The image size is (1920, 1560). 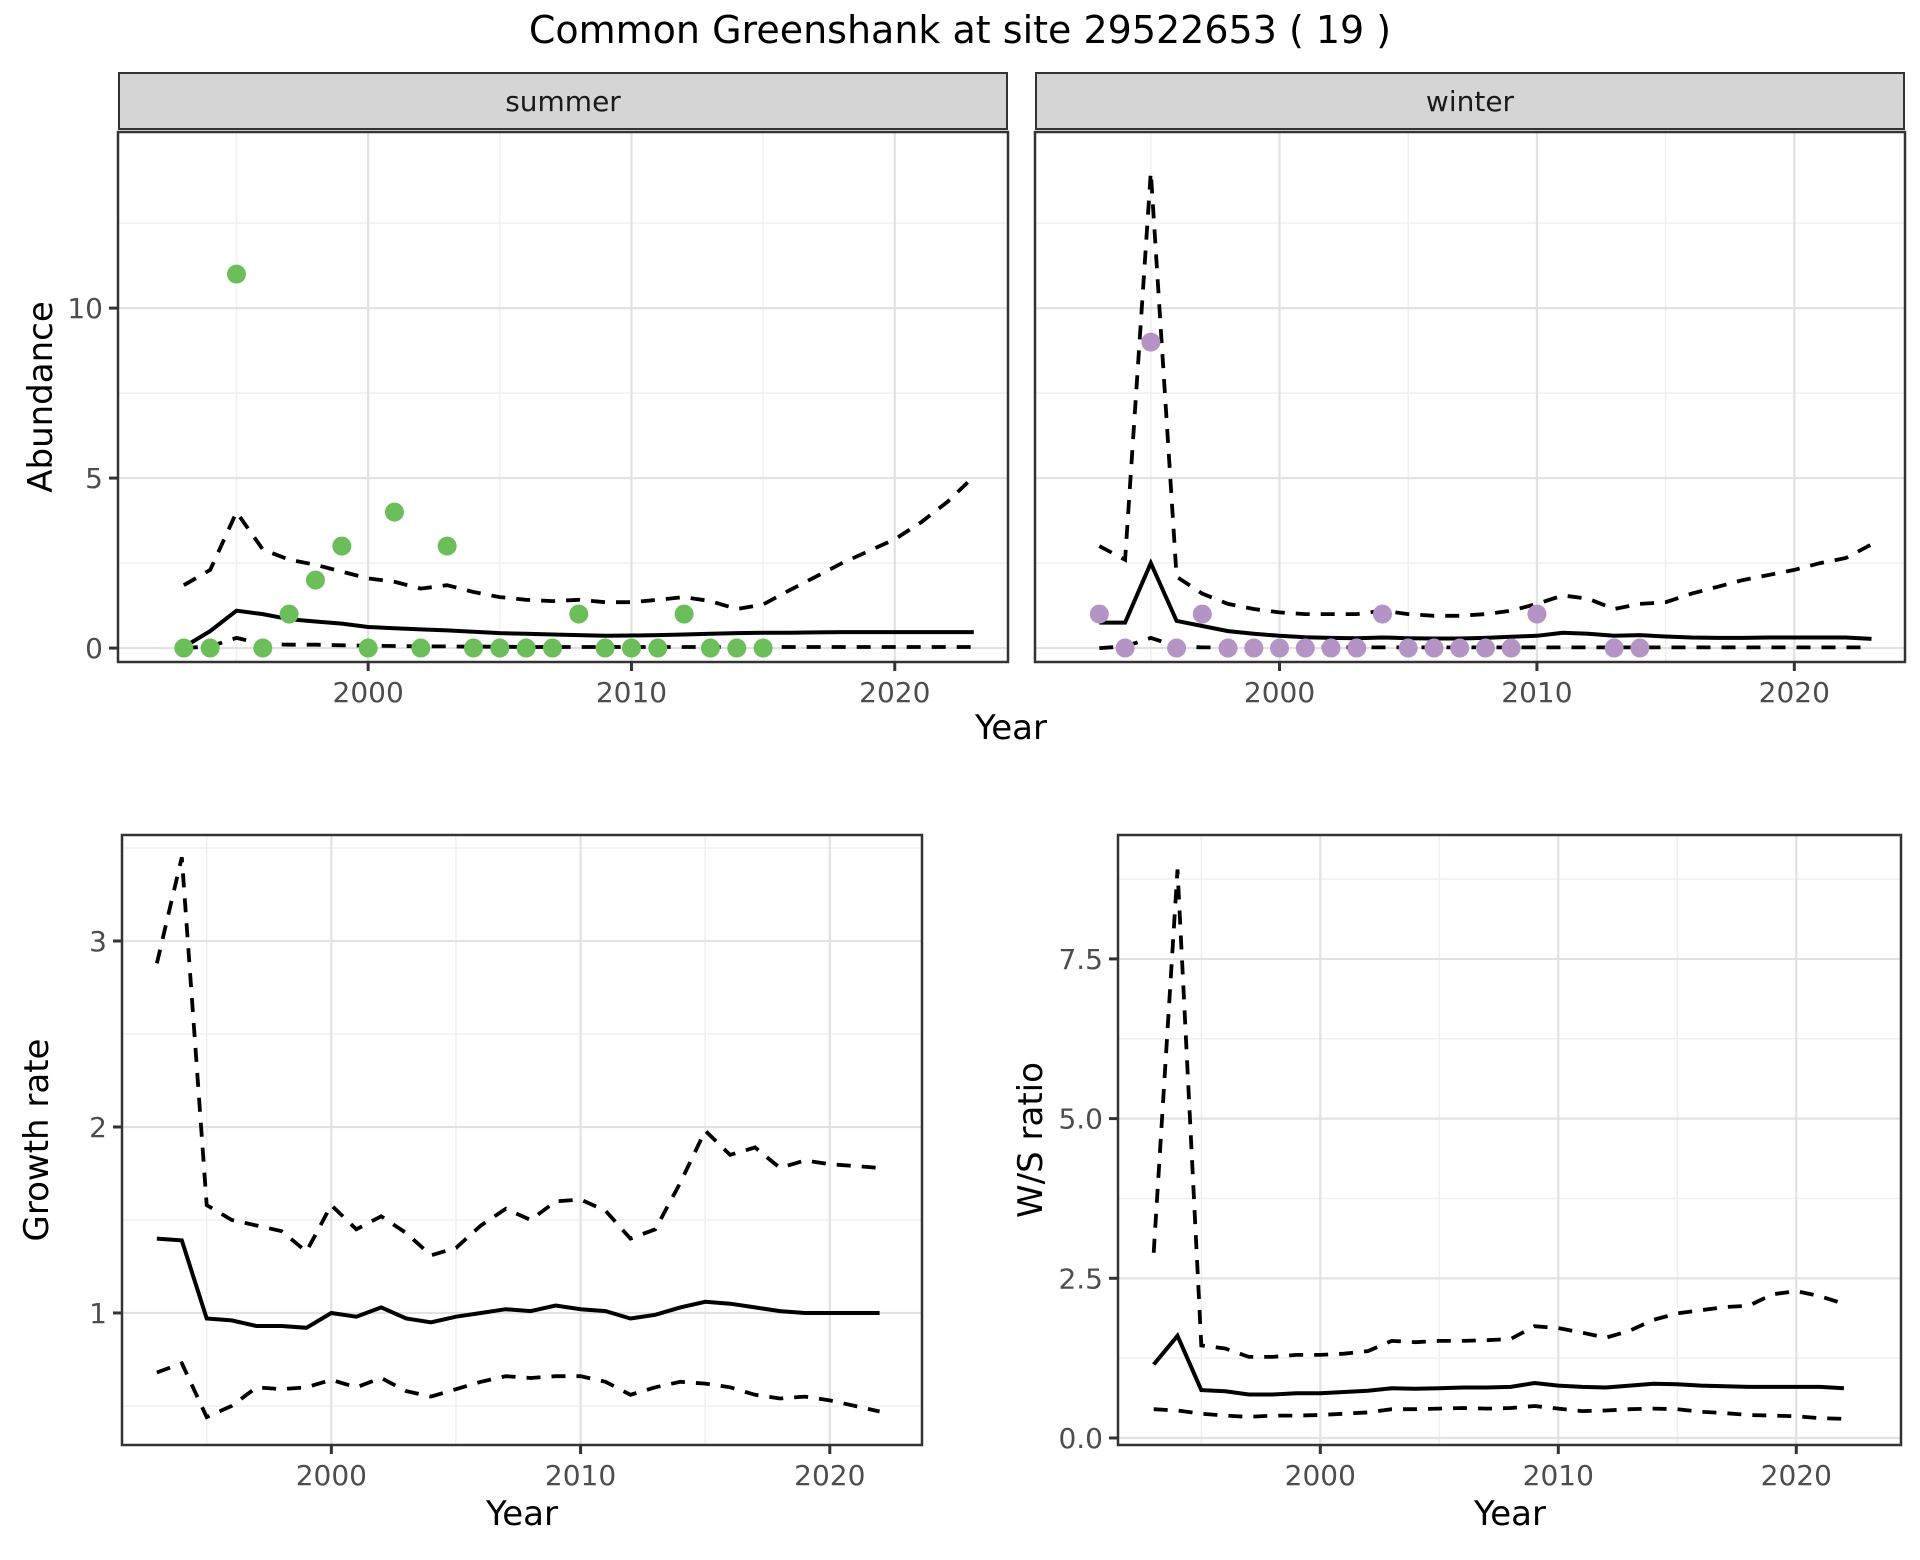 What do you see at coordinates (98, 1313) in the screenshot?
I see `y-tick-label: 1` at bounding box center [98, 1313].